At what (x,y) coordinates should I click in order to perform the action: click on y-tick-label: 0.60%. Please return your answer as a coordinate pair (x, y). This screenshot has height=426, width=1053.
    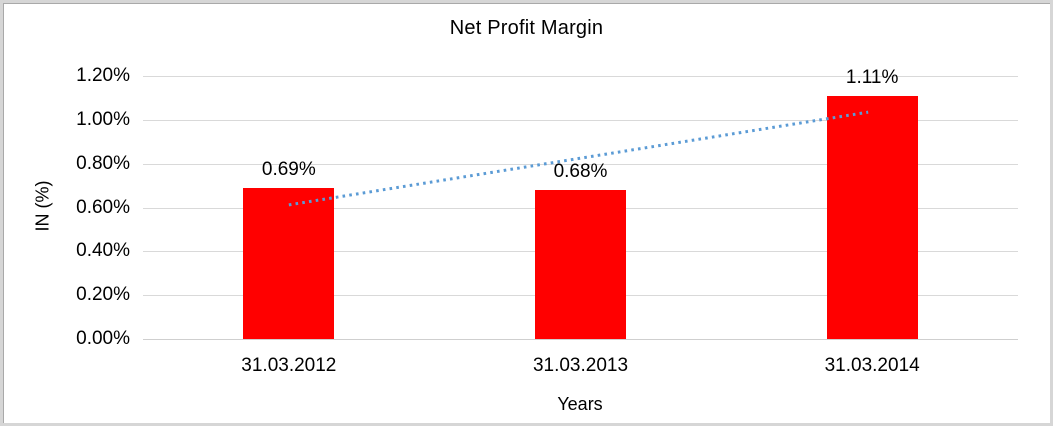
    Looking at the image, I should click on (103, 207).